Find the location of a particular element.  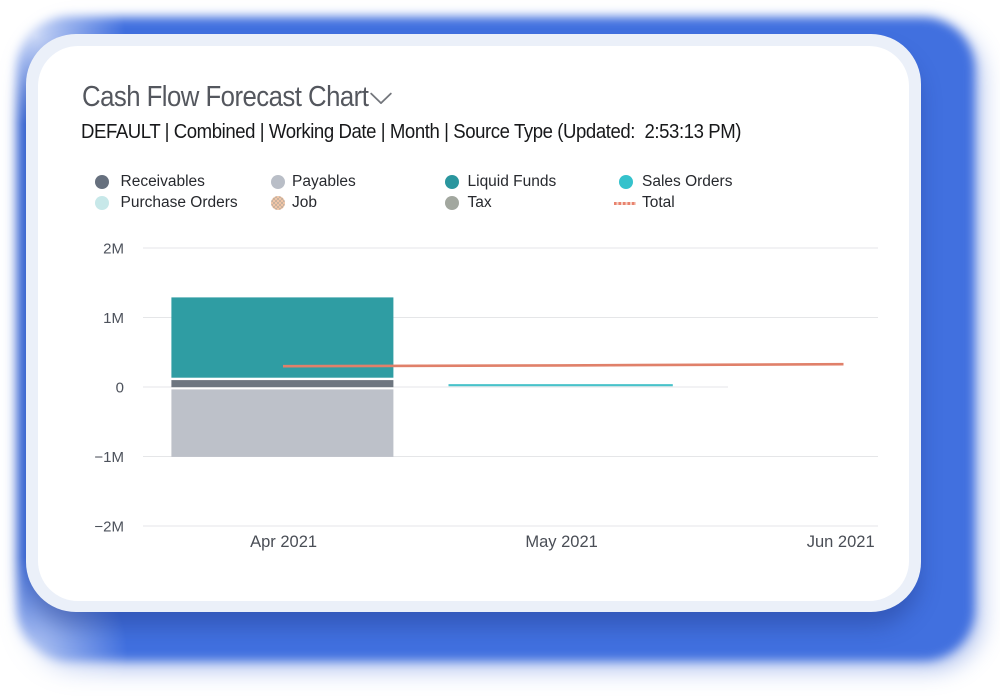

svg-text: −2M is located at coordinates (109, 526).